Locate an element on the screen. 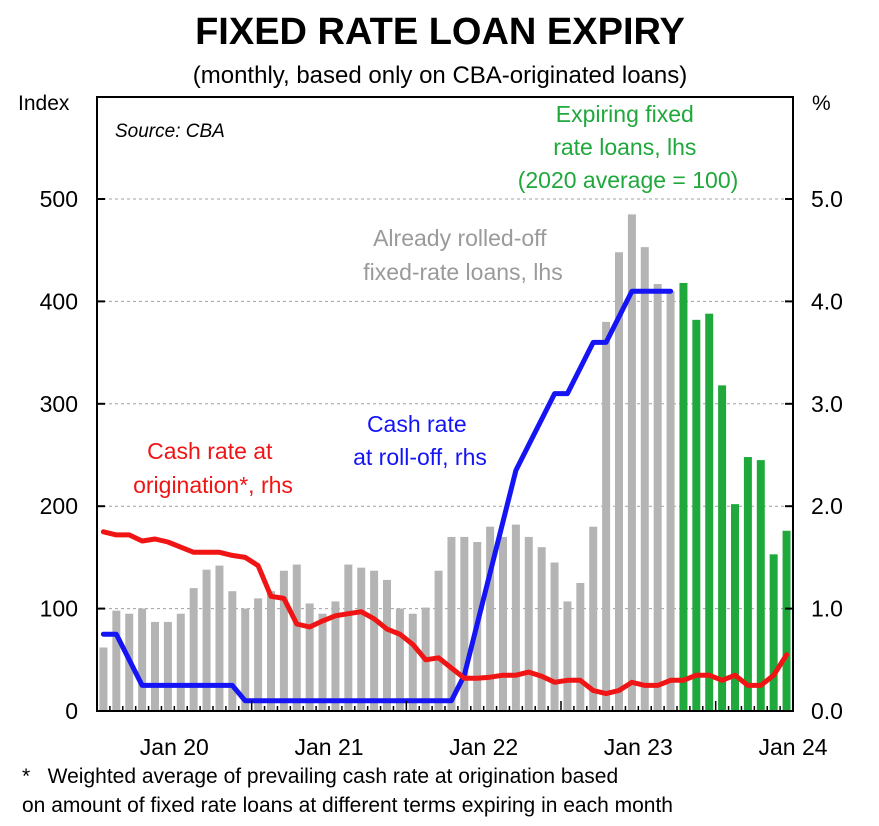 The image size is (879, 826). right-axis-tick-label: 5.0 is located at coordinates (827, 199).